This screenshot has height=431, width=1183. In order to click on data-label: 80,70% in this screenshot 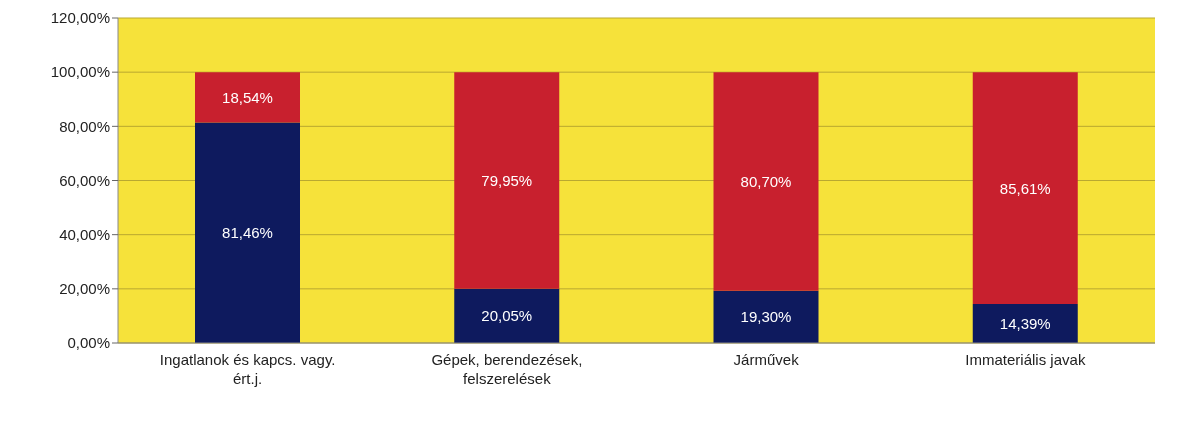, I will do `click(766, 181)`.